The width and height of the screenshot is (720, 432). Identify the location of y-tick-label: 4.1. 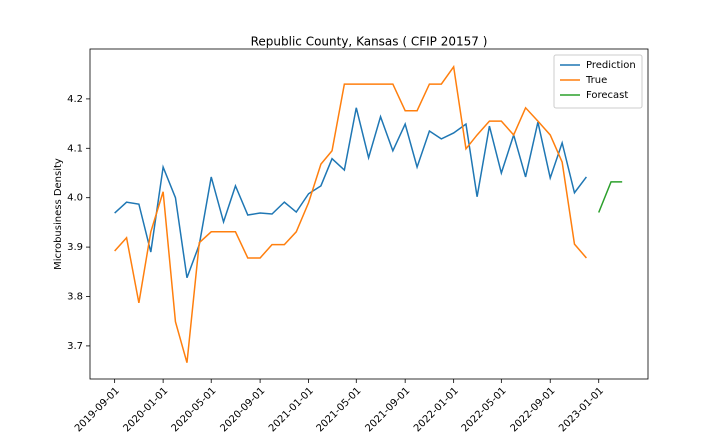
(75, 148).